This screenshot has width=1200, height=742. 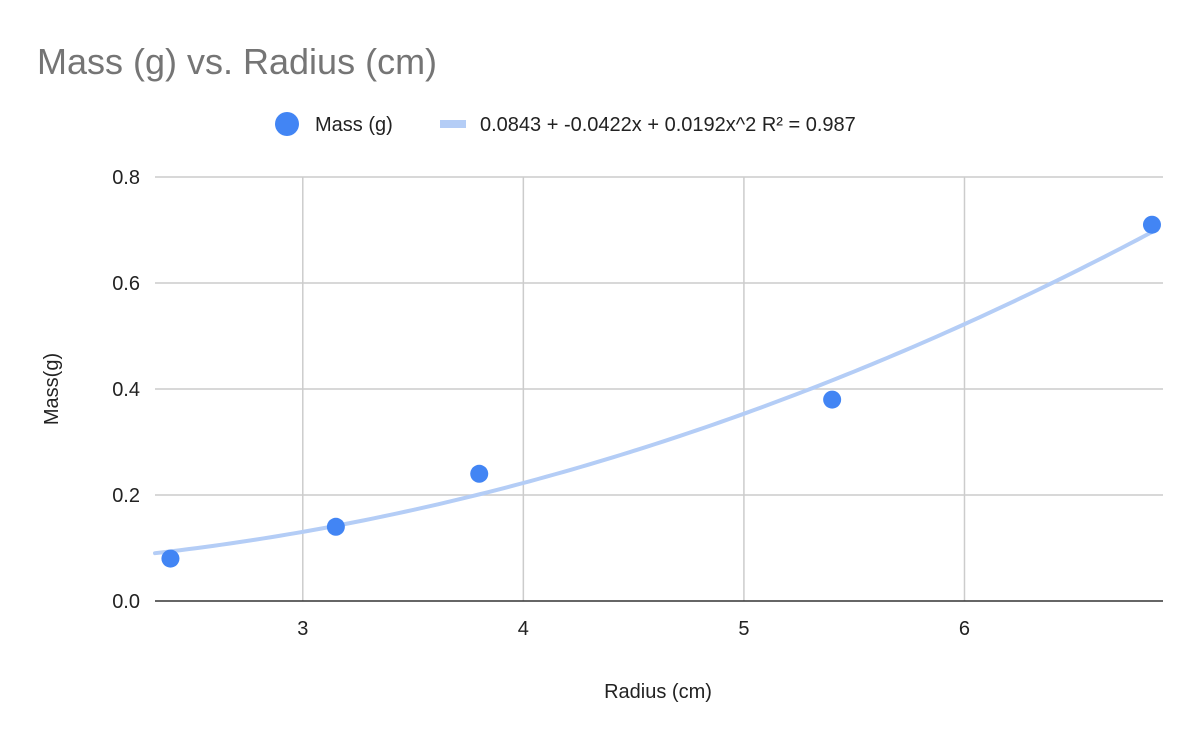 What do you see at coordinates (523, 629) in the screenshot?
I see `x-tick-label: 4` at bounding box center [523, 629].